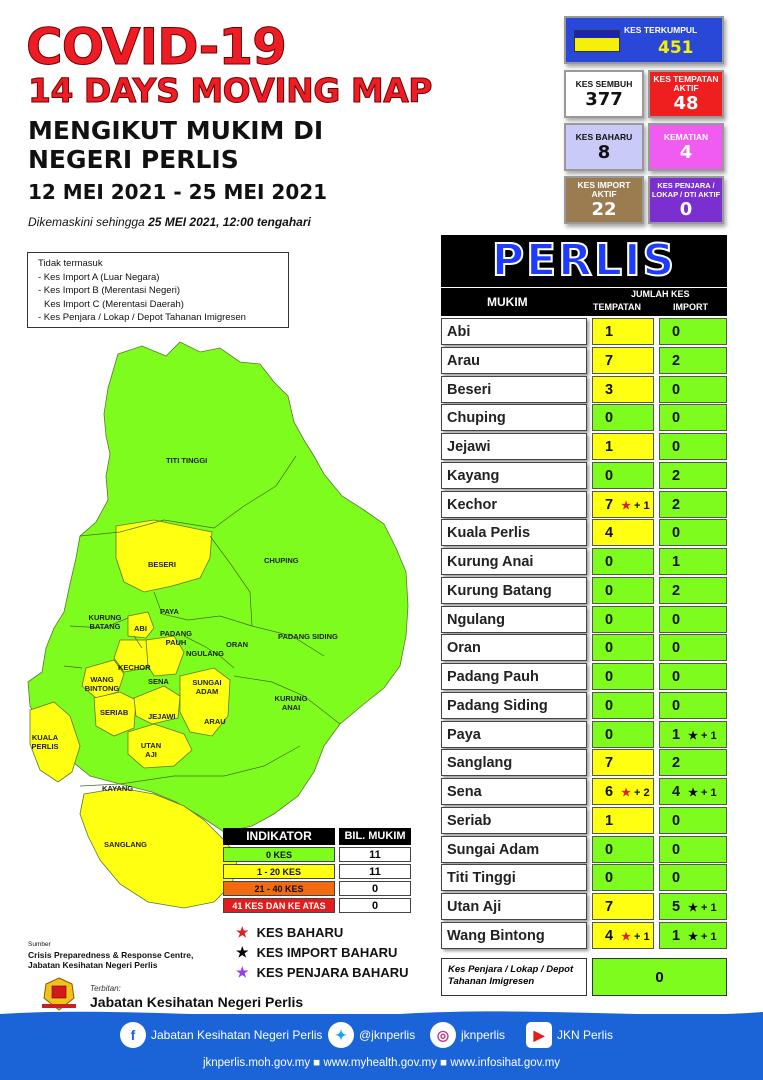 This screenshot has width=763, height=1080. I want to click on table-row: Jejawi 1 0, so click(584, 447).